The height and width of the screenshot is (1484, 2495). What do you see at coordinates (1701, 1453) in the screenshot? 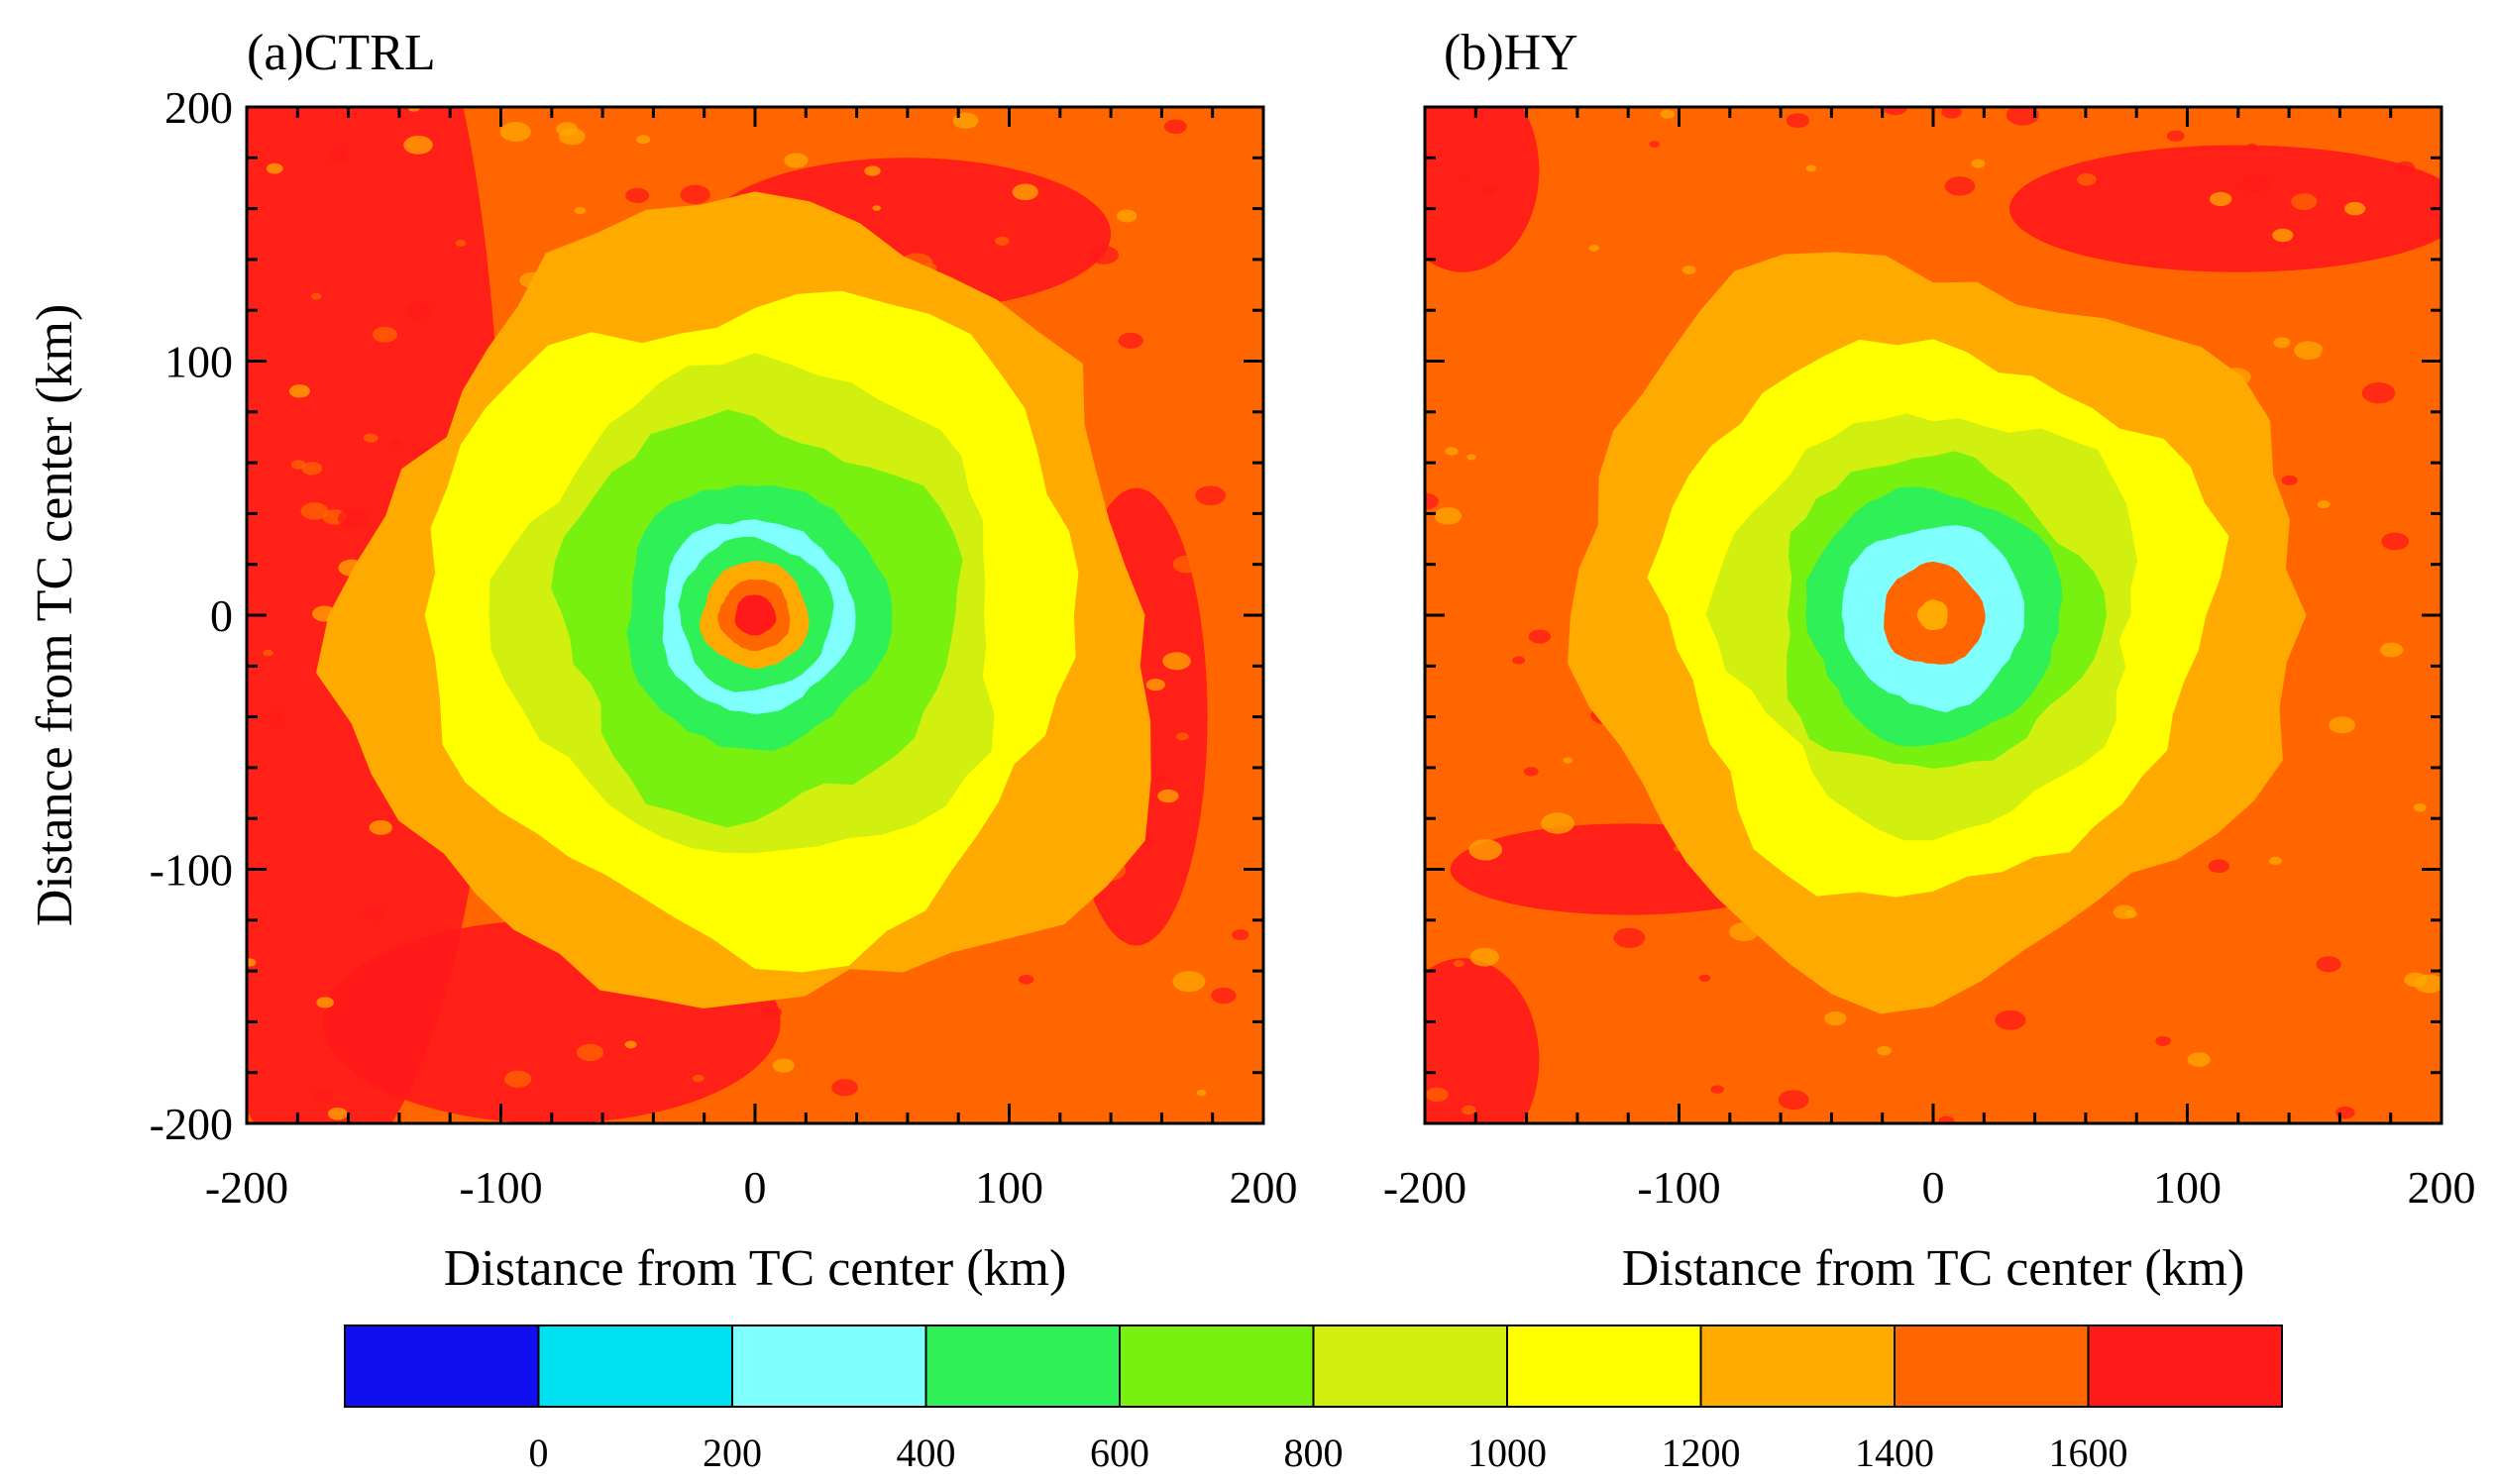
I see `colorbar-label: 1200` at bounding box center [1701, 1453].